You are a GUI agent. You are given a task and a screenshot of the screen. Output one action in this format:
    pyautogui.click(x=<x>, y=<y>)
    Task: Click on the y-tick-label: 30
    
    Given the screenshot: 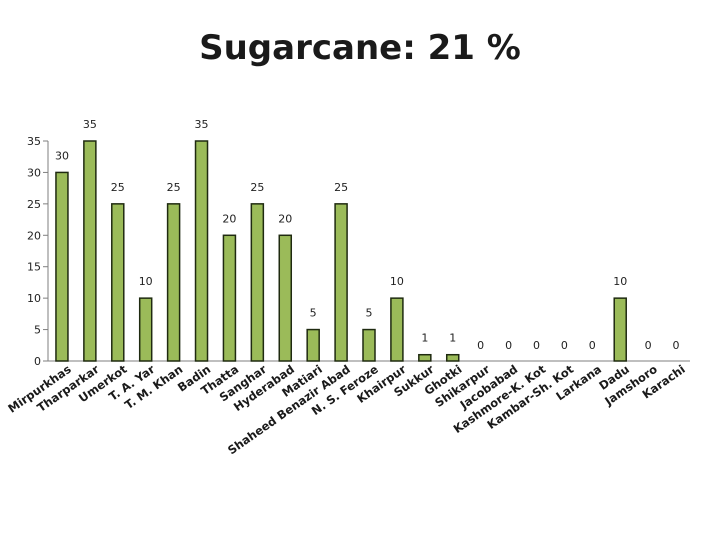 What is the action you would take?
    pyautogui.click(x=34, y=172)
    